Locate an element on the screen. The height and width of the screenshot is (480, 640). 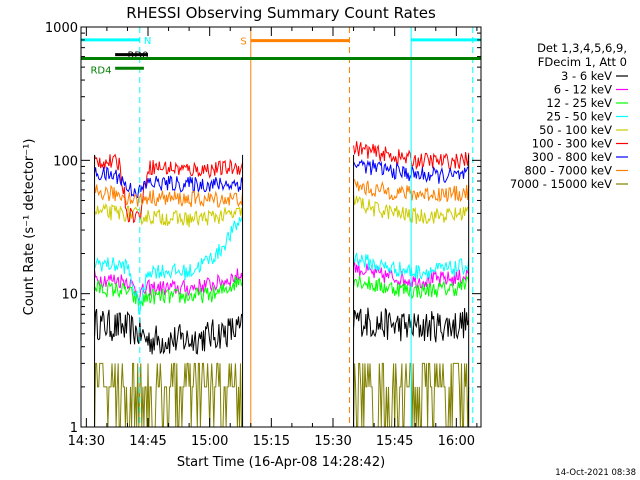
legend-entry-label: 800 - 7000 keV is located at coordinates (568, 171).